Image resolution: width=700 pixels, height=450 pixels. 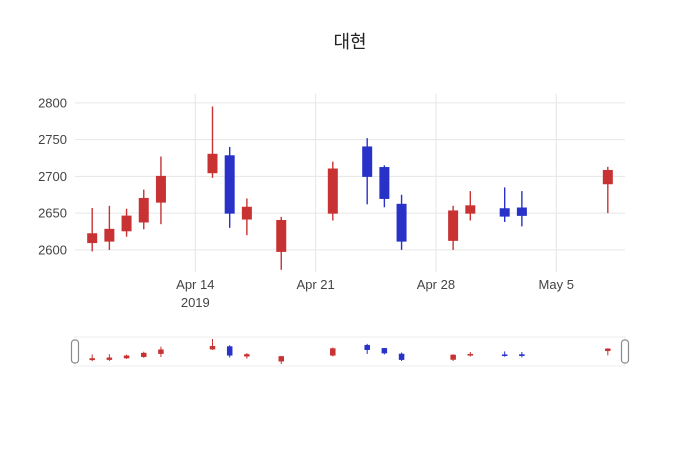 What do you see at coordinates (556, 284) in the screenshot?
I see `x-tick-label: May 5` at bounding box center [556, 284].